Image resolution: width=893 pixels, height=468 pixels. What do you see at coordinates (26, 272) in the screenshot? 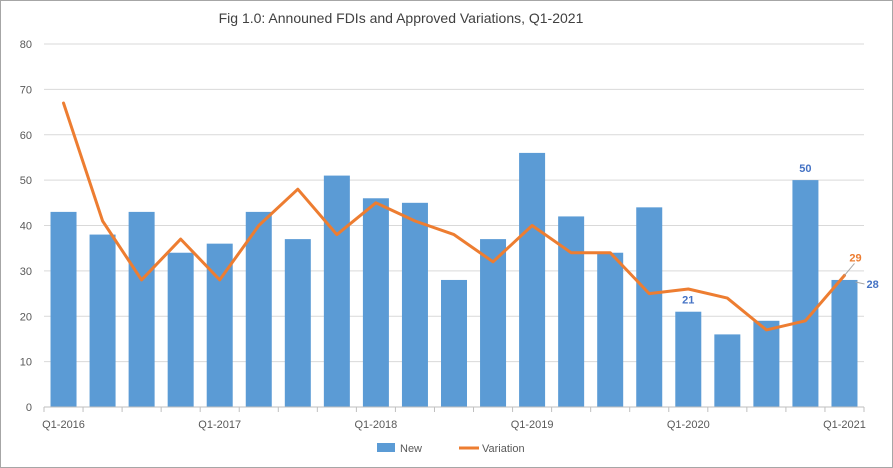
I see `y-tick-label: 30` at bounding box center [26, 272].